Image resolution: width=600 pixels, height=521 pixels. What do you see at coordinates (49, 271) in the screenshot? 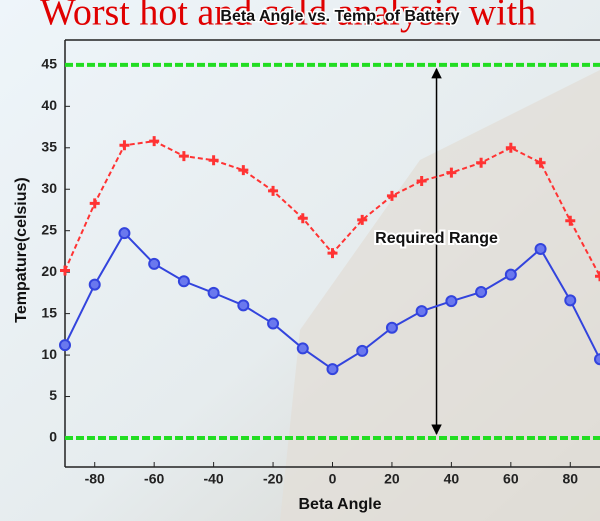
I see `y-tick-label: 20` at bounding box center [49, 271].